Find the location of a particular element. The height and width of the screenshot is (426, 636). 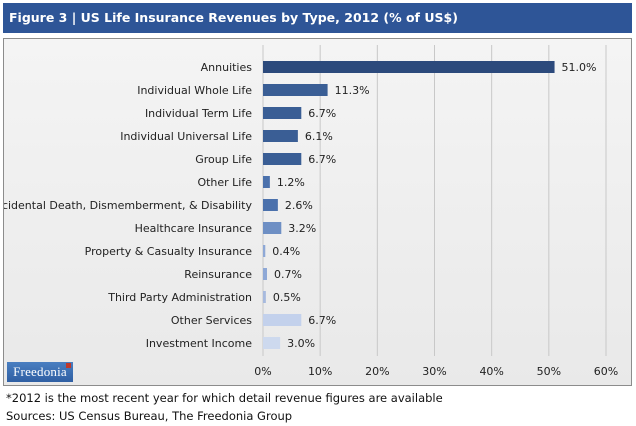

x-tick-label: 50% is located at coordinates (549, 371).